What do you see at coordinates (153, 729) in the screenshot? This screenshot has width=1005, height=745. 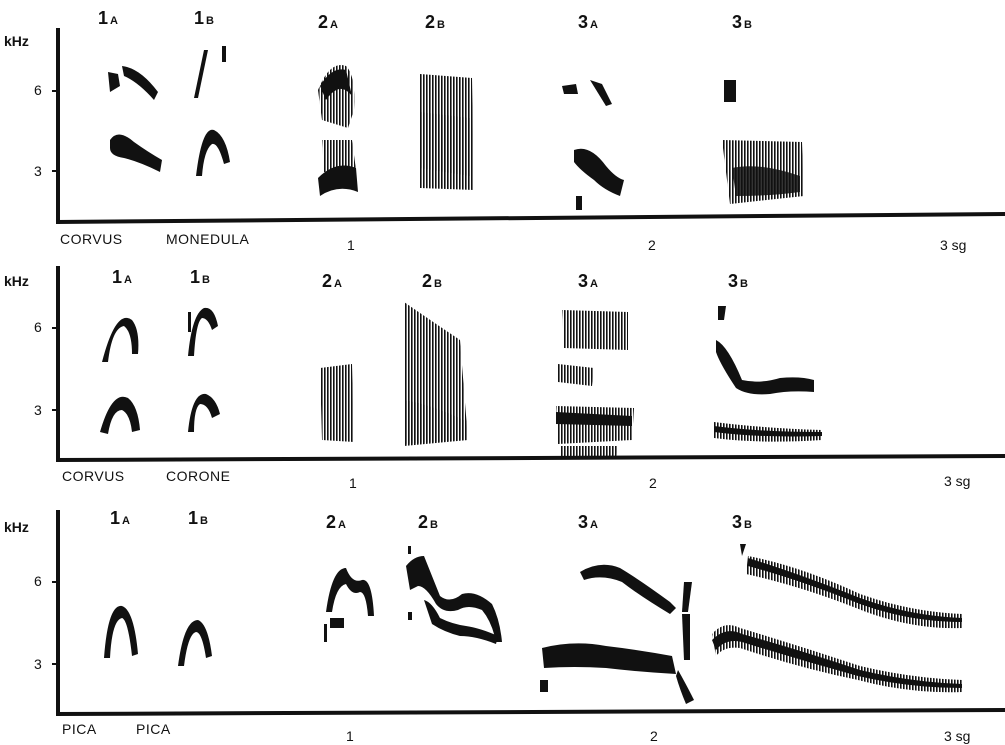 I see `species-name: PICA` at bounding box center [153, 729].